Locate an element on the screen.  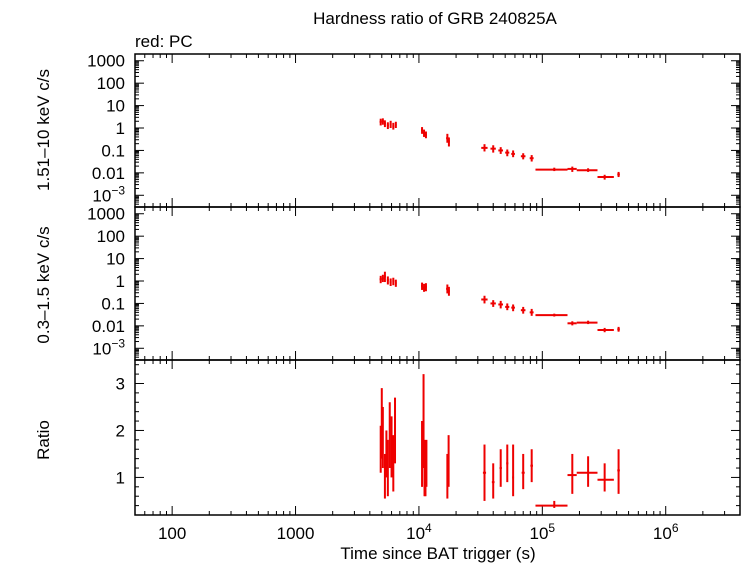
y-axis-label-soft: 0.3–1.5 keV c/s is located at coordinates (43, 284).